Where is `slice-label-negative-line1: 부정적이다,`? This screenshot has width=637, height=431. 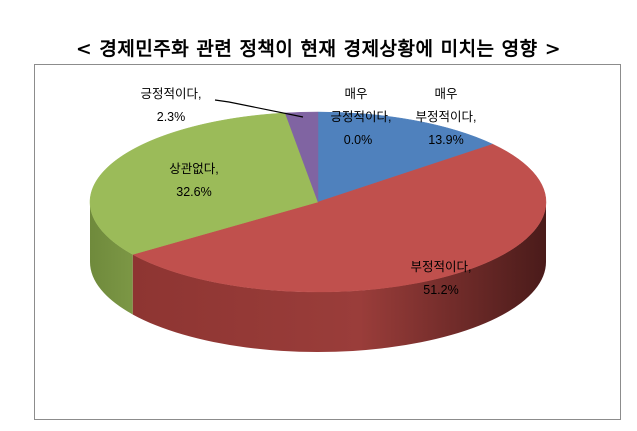 slice-label-negative-line1: 부정적이다, is located at coordinates (441, 267).